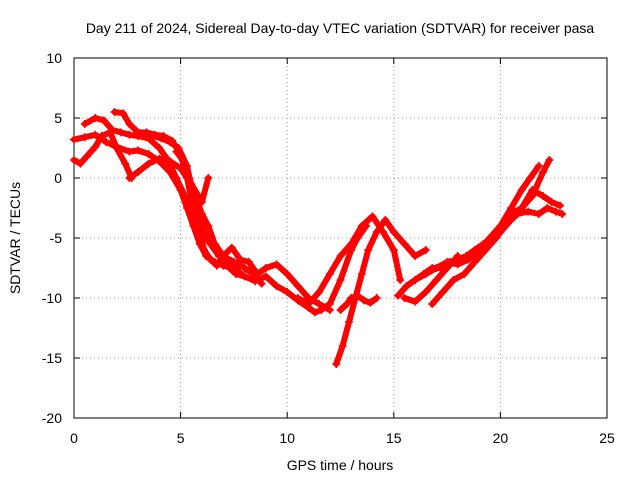 The width and height of the screenshot is (640, 480). I want to click on x-axis-tick-labels: 0 5 10 15 20 25, so click(342, 438).